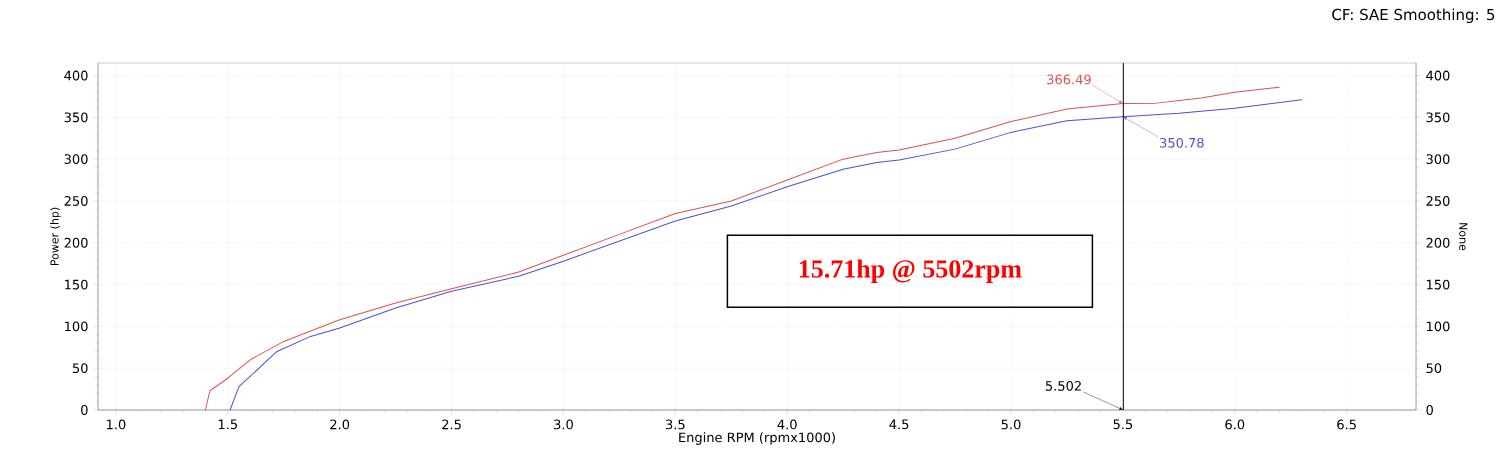 The height and width of the screenshot is (450, 1504). What do you see at coordinates (787, 424) in the screenshot?
I see `x-tick-label: 4.0` at bounding box center [787, 424].